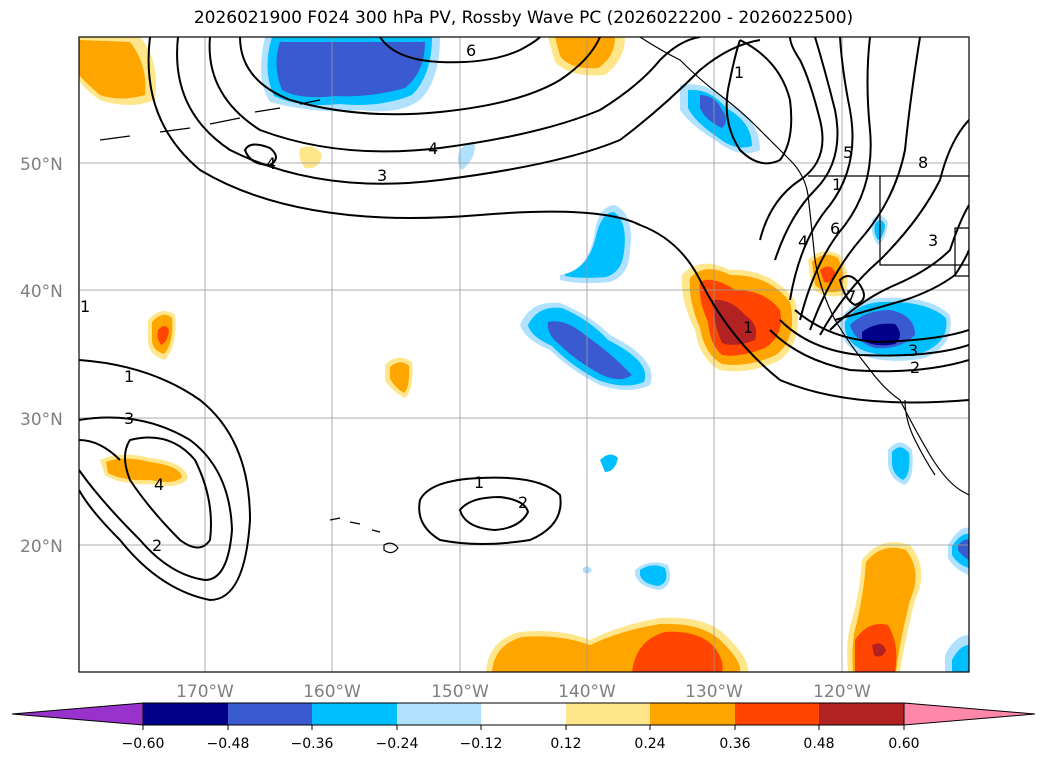 This screenshot has height=765, width=1047. What do you see at coordinates (842, 692) in the screenshot?
I see `lon-label: 120°W` at bounding box center [842, 692].